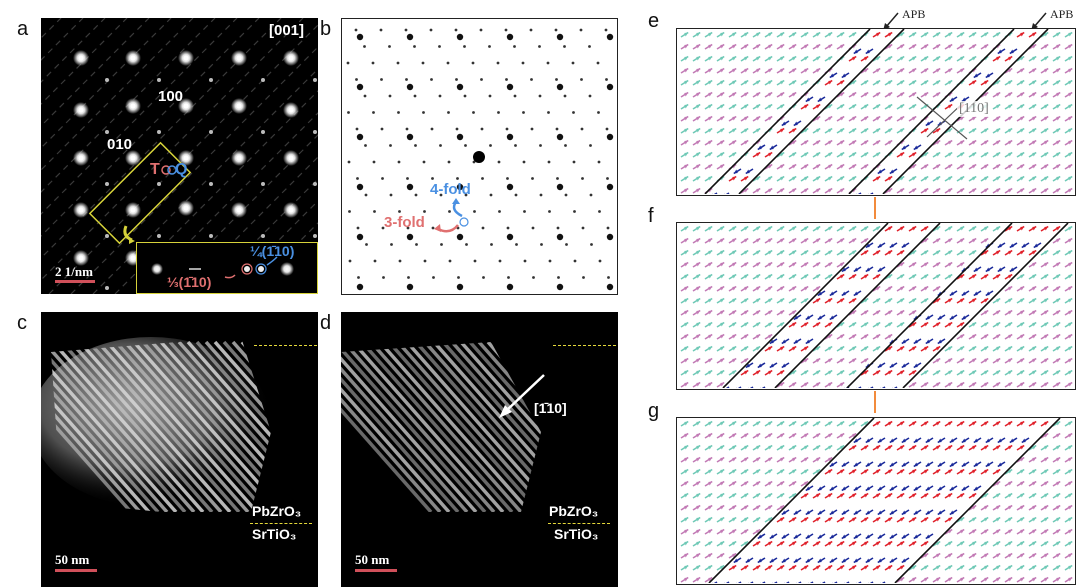  I want to click on domain-boundary, so click(985, 306).